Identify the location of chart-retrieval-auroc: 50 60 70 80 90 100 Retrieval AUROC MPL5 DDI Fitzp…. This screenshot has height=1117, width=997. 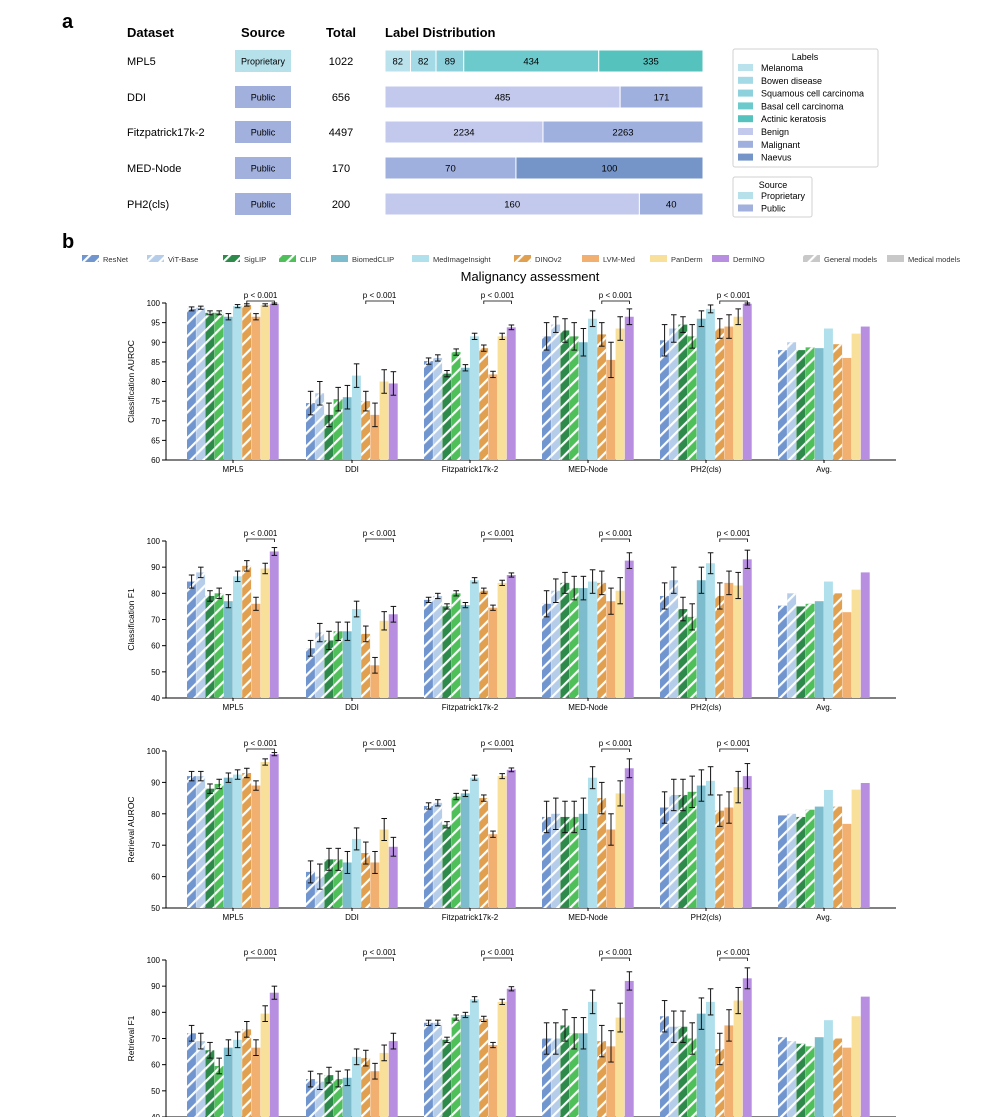
(511, 830).